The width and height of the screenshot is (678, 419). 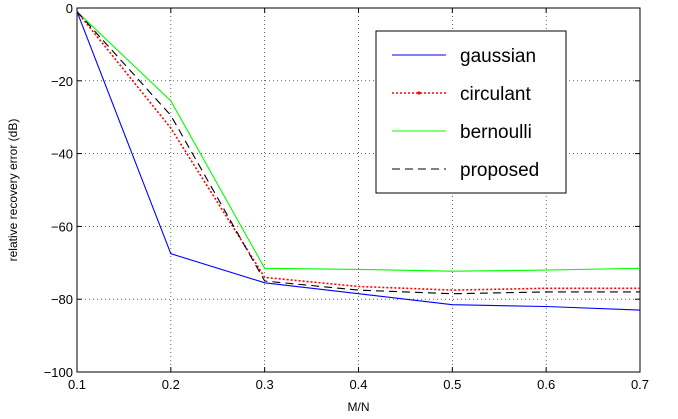 I want to click on legend-label-circulant: circulant, so click(x=495, y=94).